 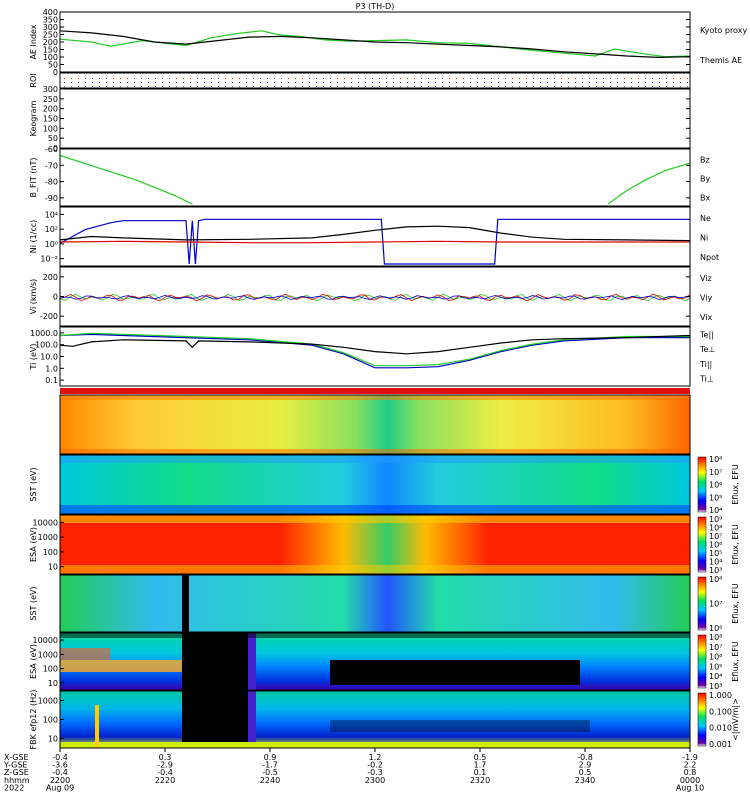 I want to click on x-tick-label: -0.5, so click(x=270, y=772).